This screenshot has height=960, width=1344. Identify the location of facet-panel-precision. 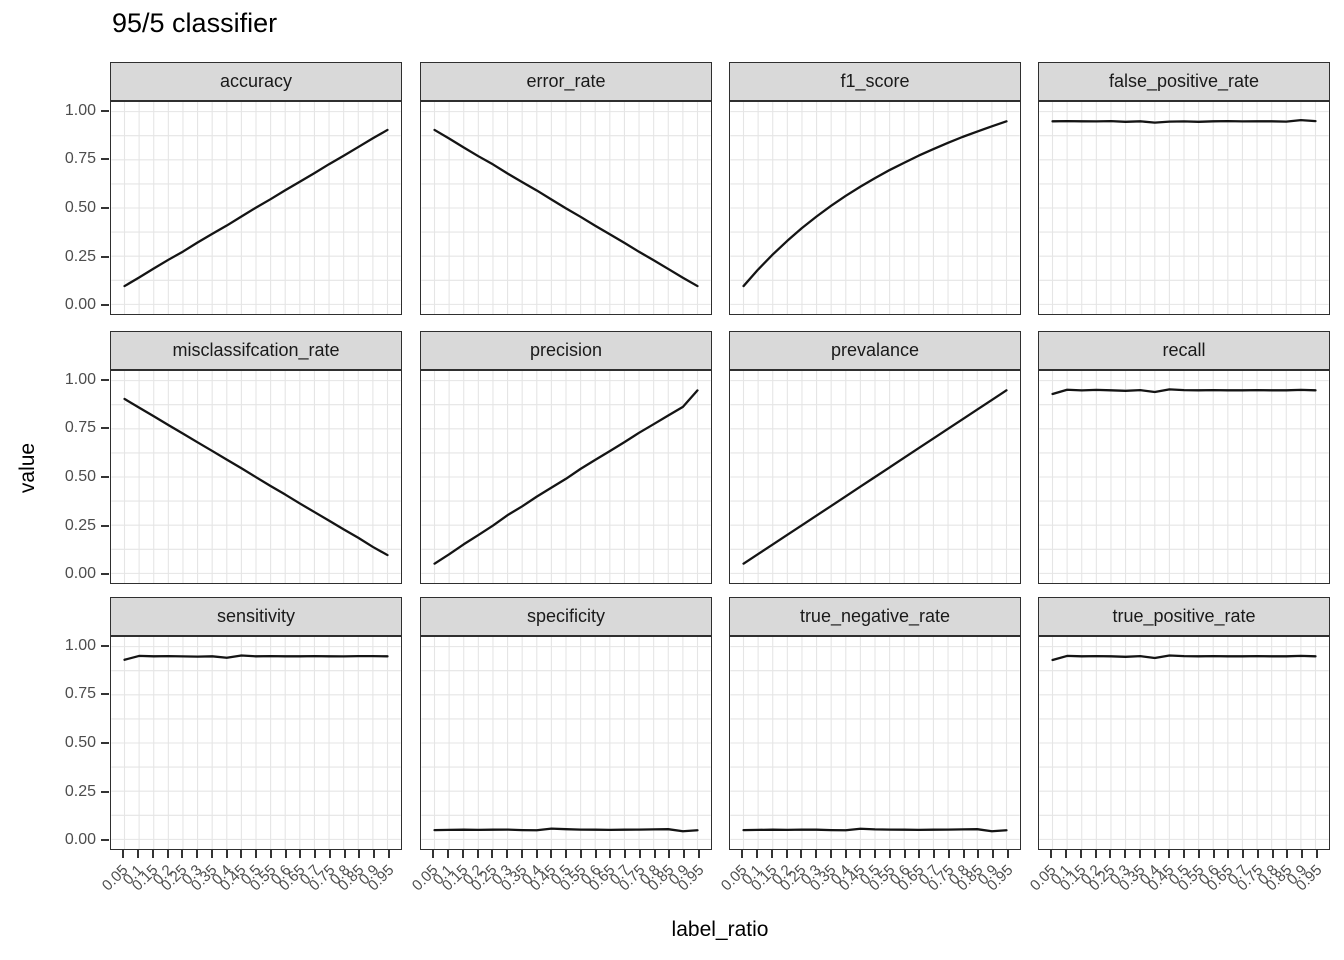
(566, 477).